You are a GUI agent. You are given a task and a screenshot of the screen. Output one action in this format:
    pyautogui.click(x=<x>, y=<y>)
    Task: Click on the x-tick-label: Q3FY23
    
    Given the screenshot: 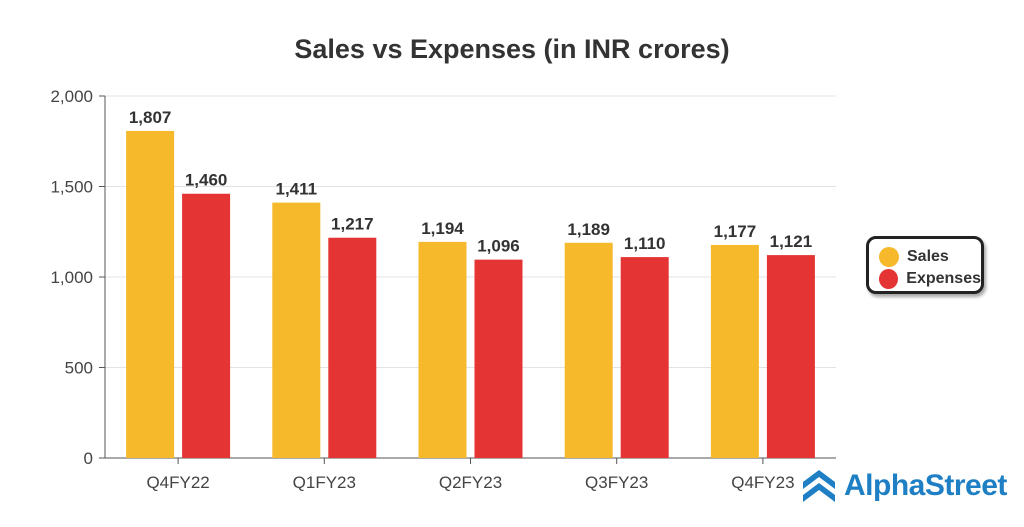 What is the action you would take?
    pyautogui.click(x=616, y=482)
    